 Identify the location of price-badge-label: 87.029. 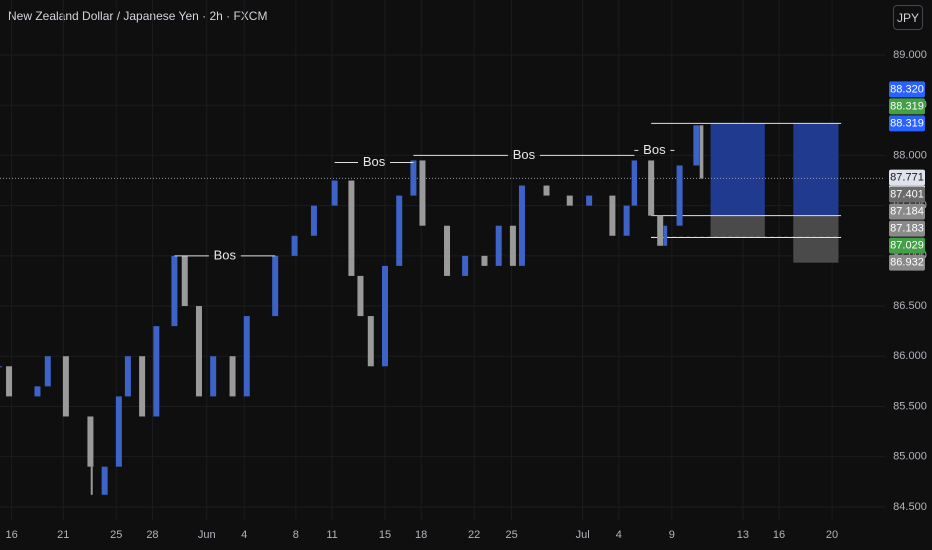
(907, 246).